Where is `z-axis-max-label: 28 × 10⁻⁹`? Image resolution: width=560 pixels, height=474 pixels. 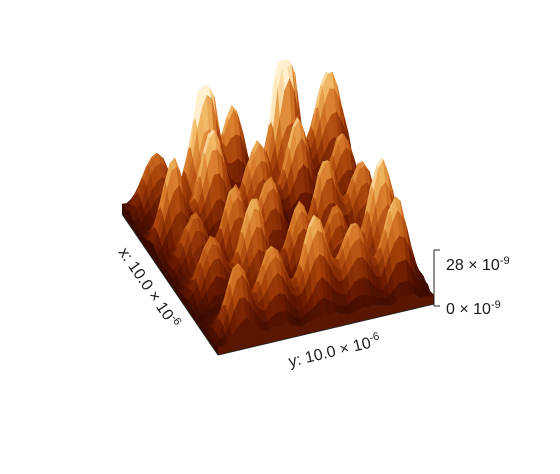
z-axis-max-label: 28 × 10⁻⁹ is located at coordinates (478, 264).